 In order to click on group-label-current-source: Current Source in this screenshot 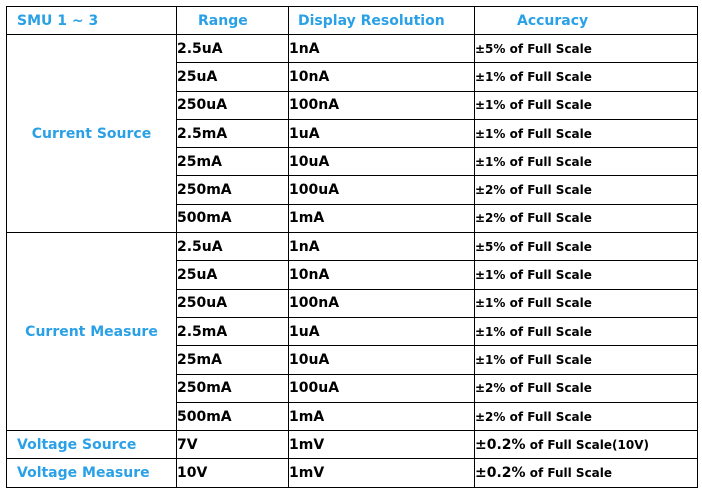, I will do `click(91, 133)`.